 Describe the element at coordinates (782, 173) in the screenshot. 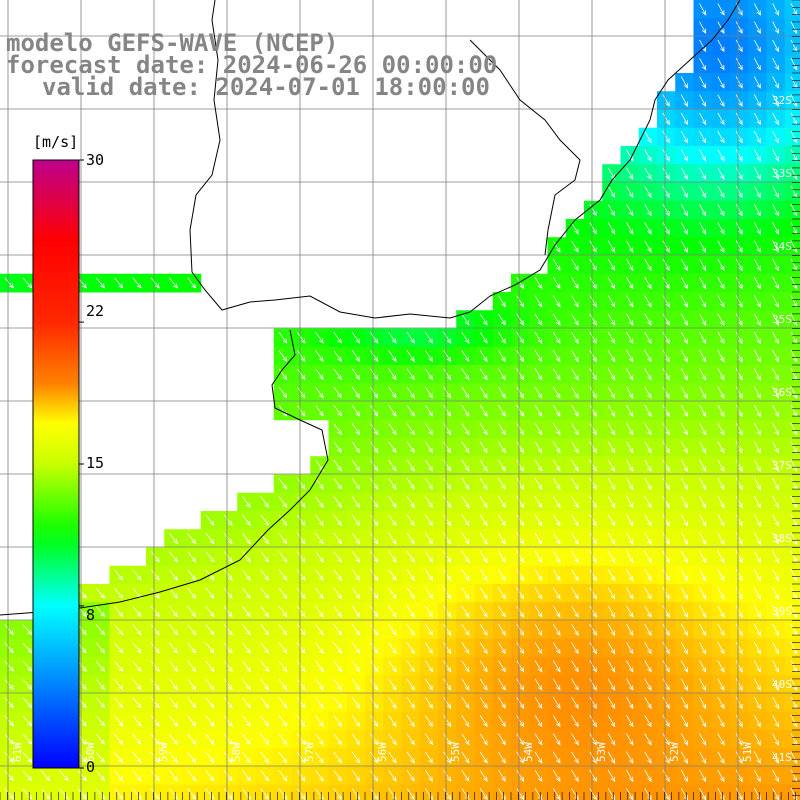

I see `lat-label: 33S` at that location.